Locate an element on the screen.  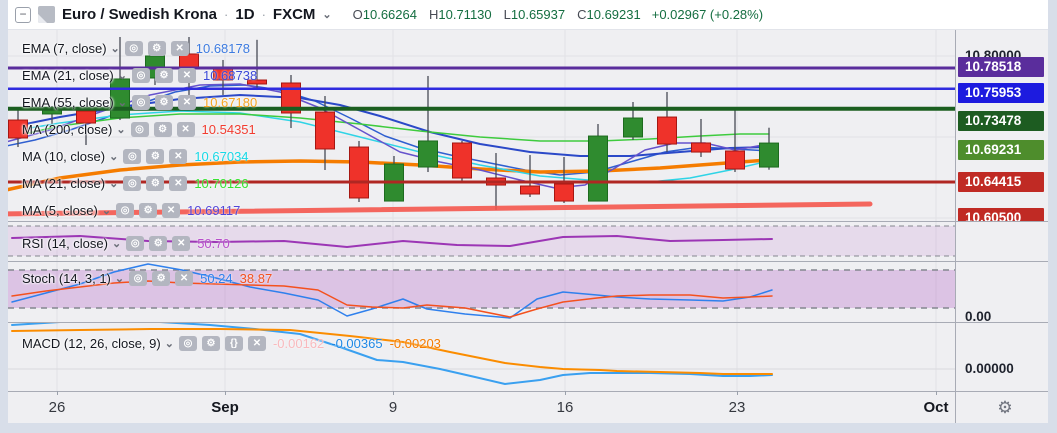
provider-logo-icon: ◣ is located at coordinates (46, 14).